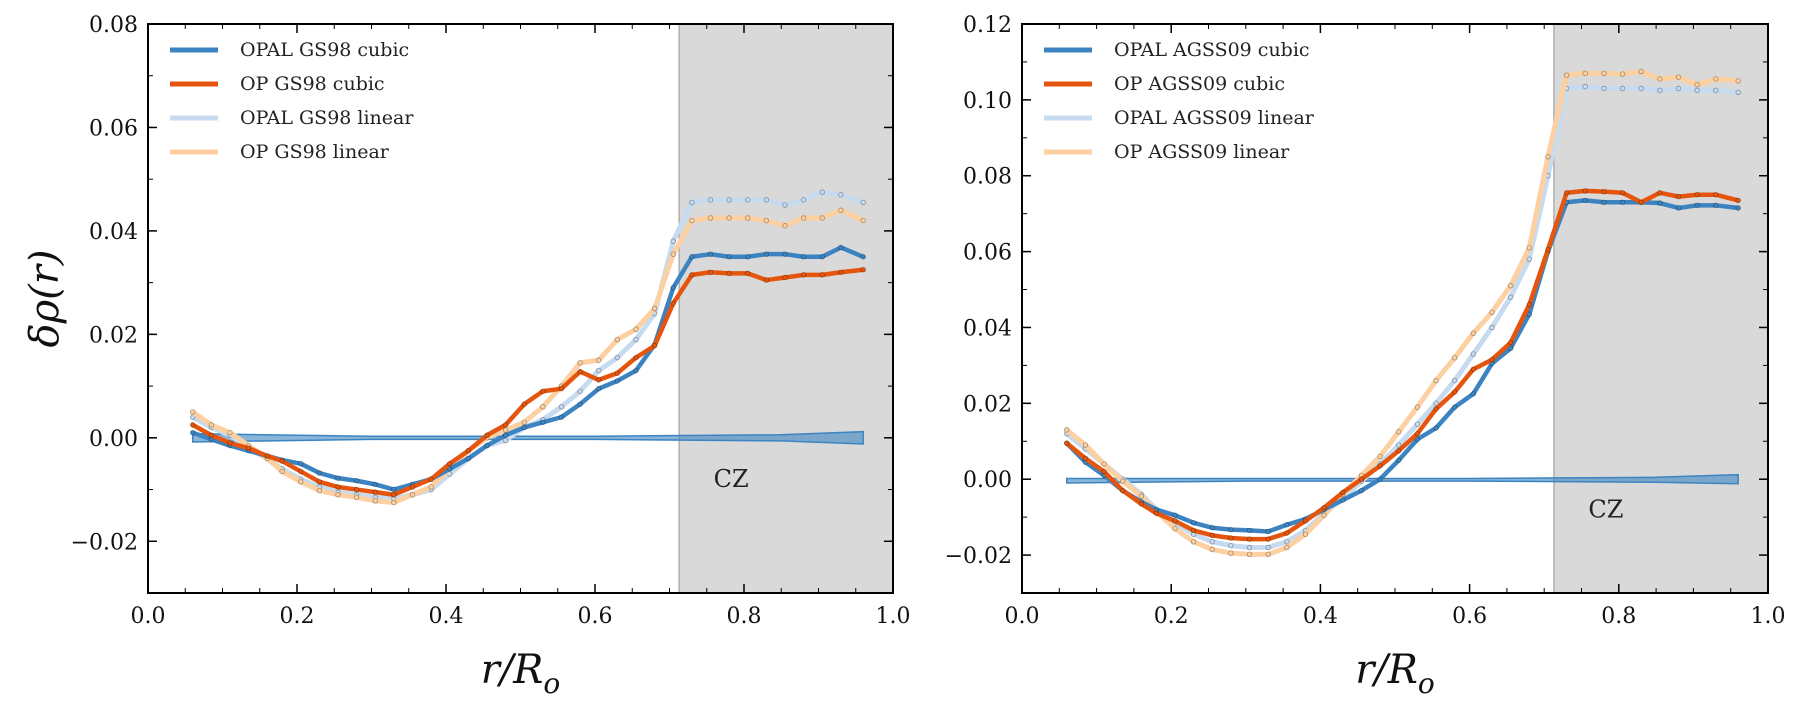  Describe the element at coordinates (104, 542) in the screenshot. I see `y-tick-label: −0.02` at that location.